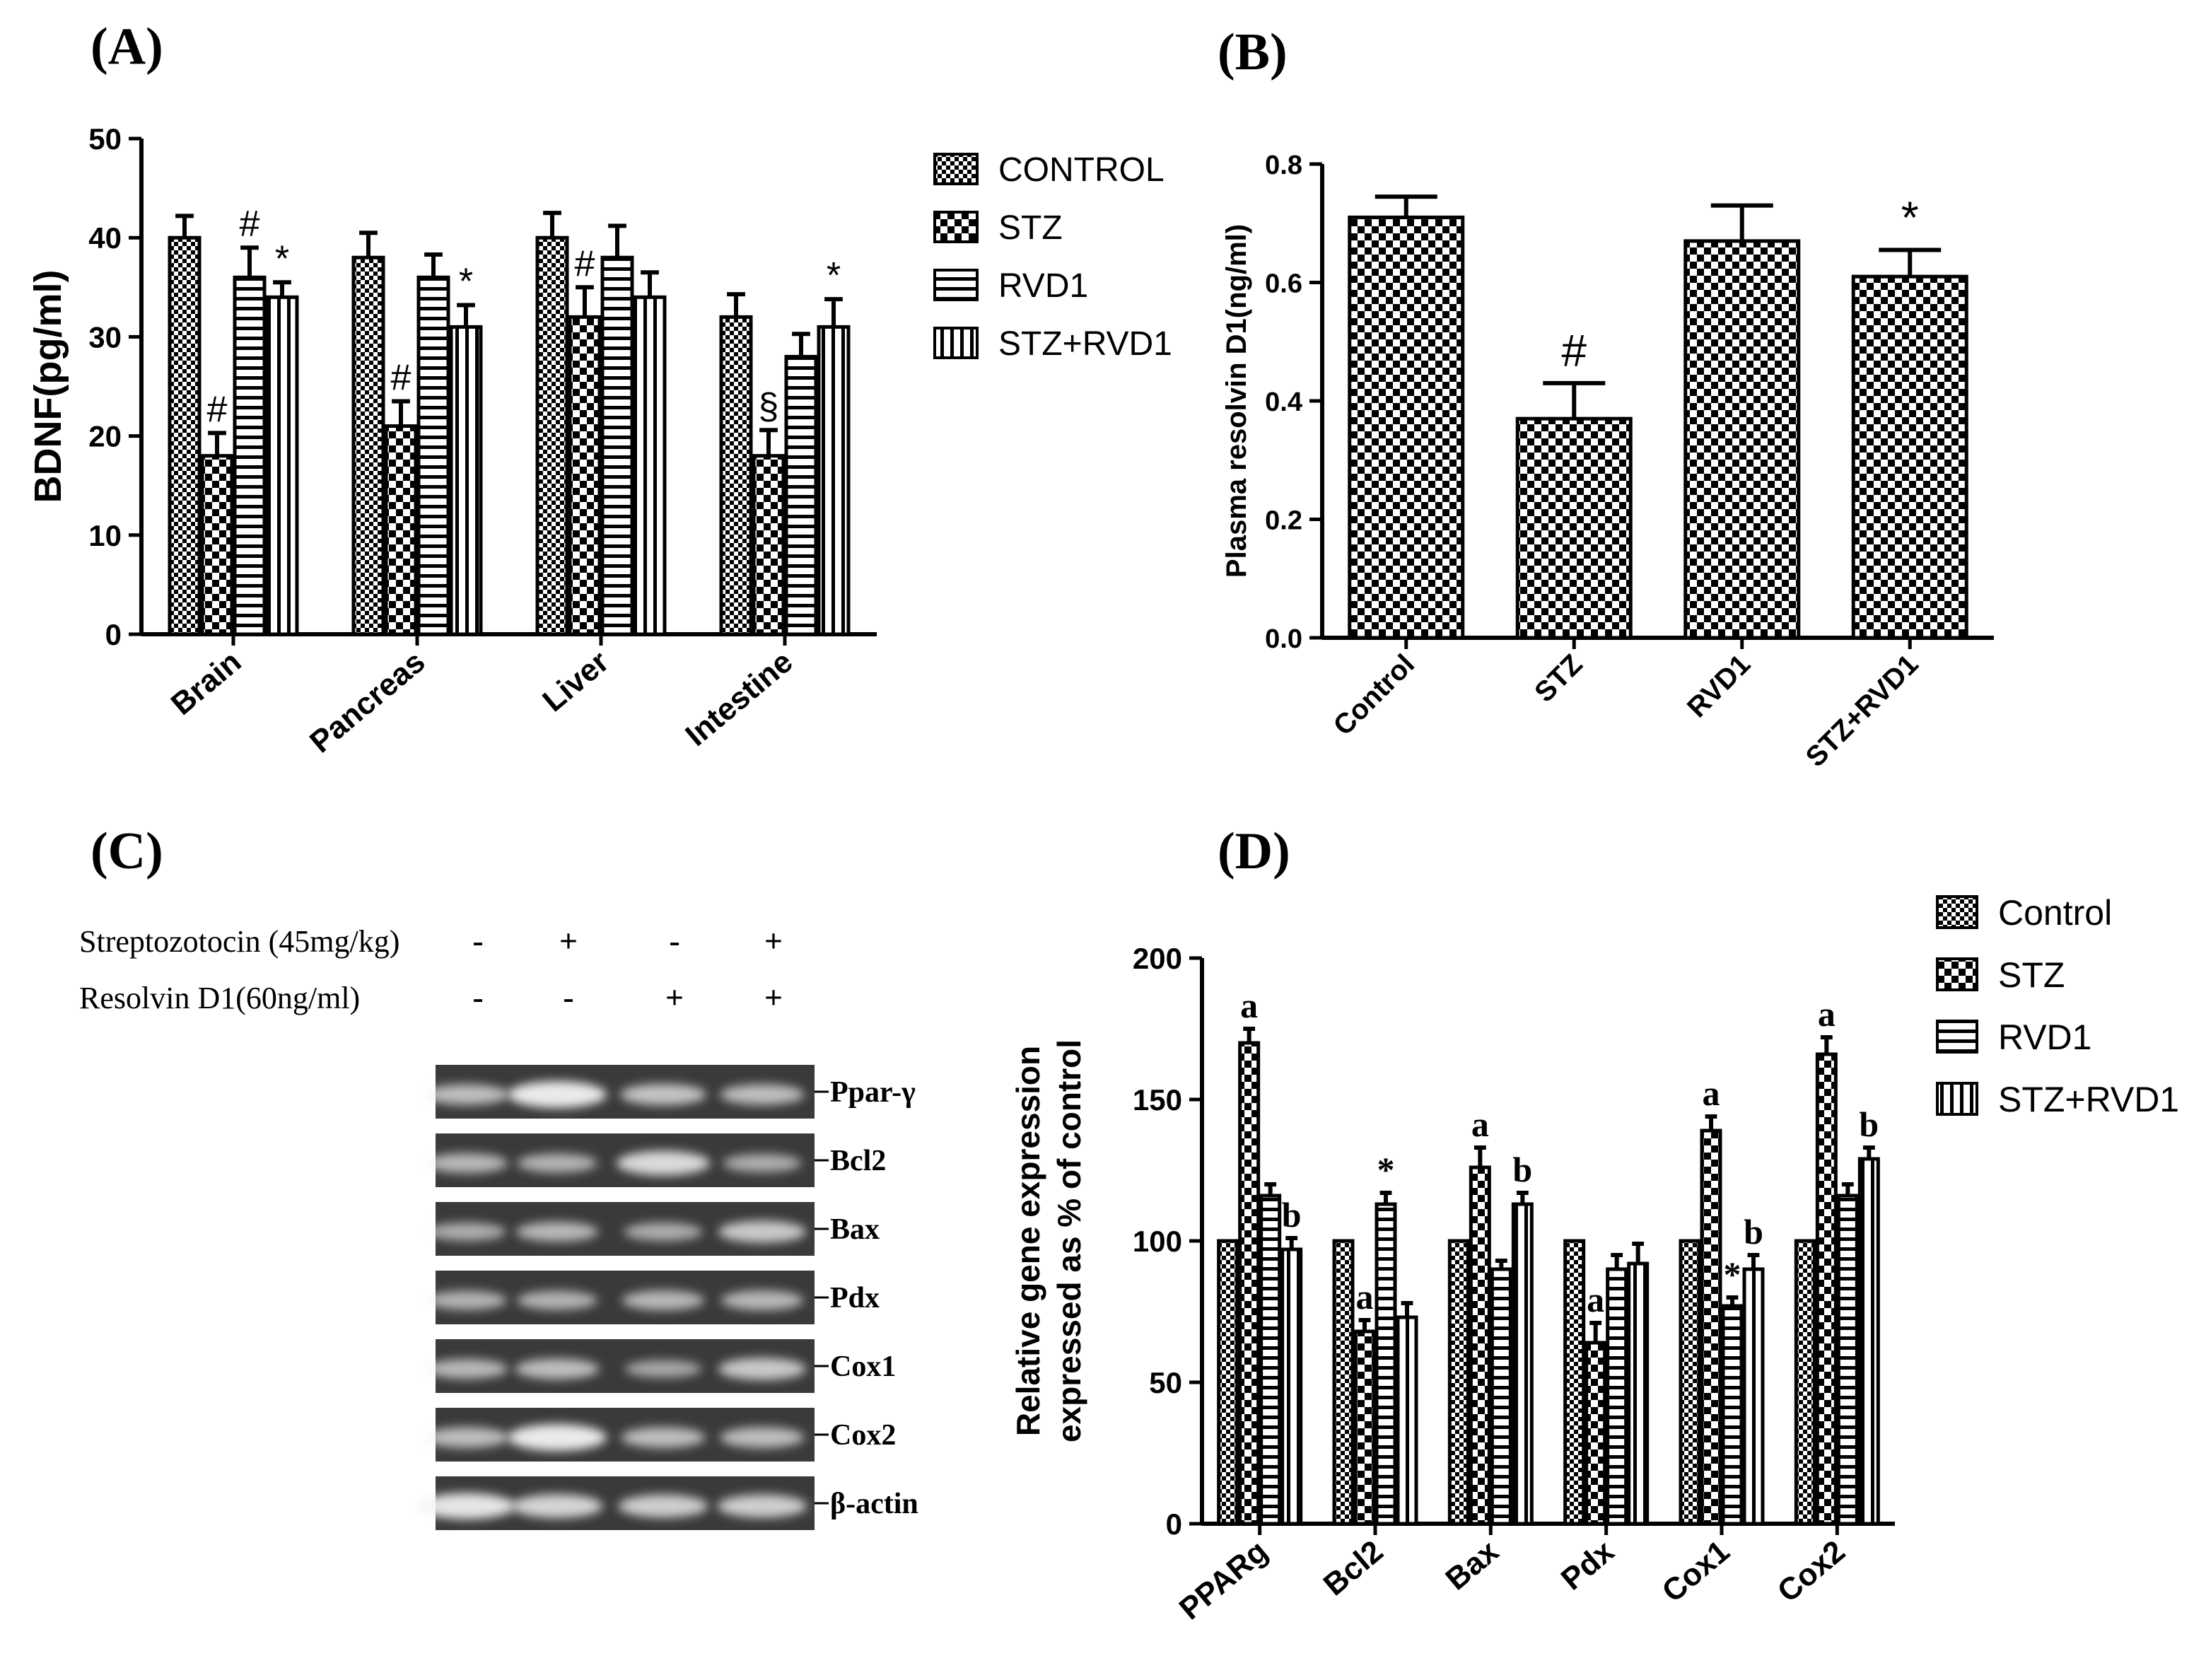 The width and height of the screenshot is (2206, 1680). I want to click on bar-stz-rvd1-cox2, so click(1868, 1341).